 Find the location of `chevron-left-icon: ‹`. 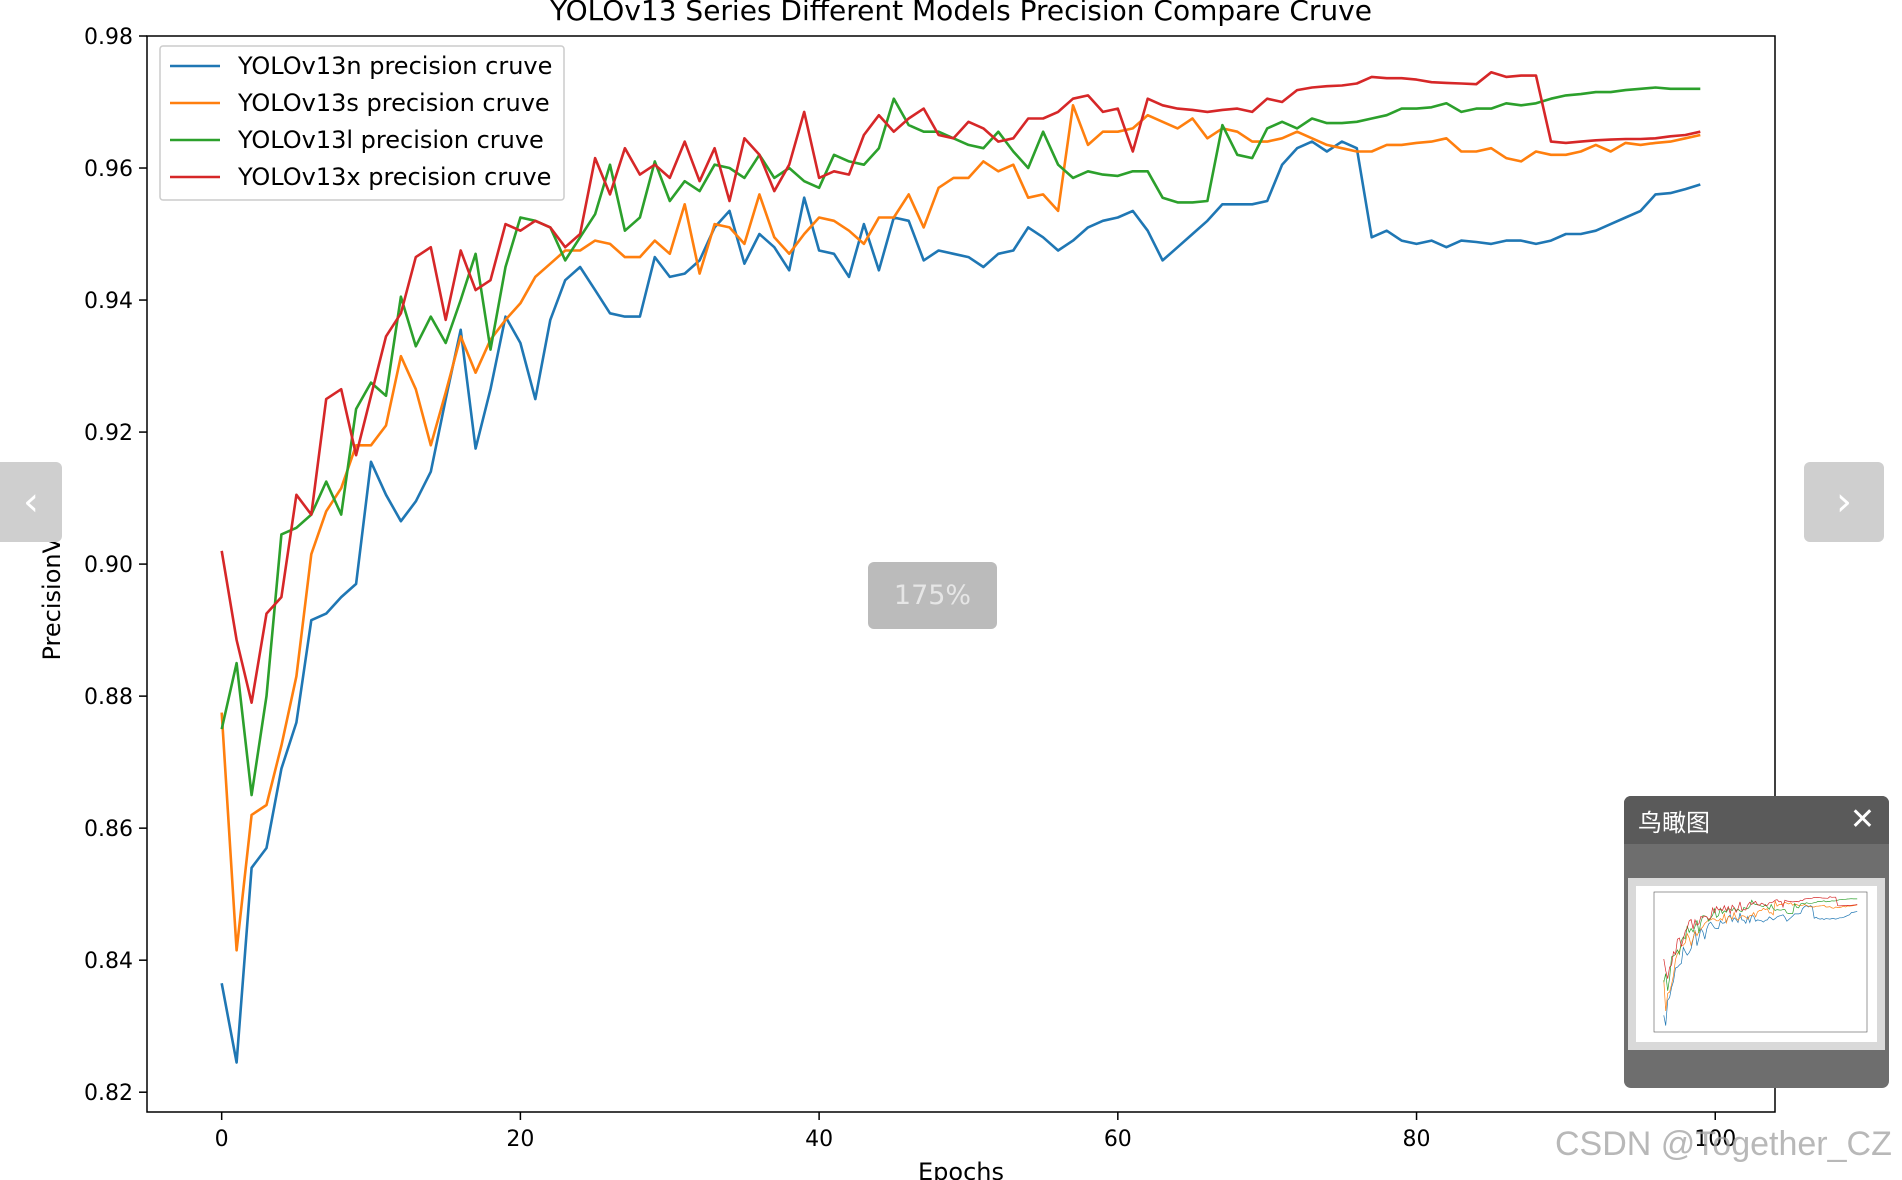

chevron-left-icon: ‹ is located at coordinates (31, 502).